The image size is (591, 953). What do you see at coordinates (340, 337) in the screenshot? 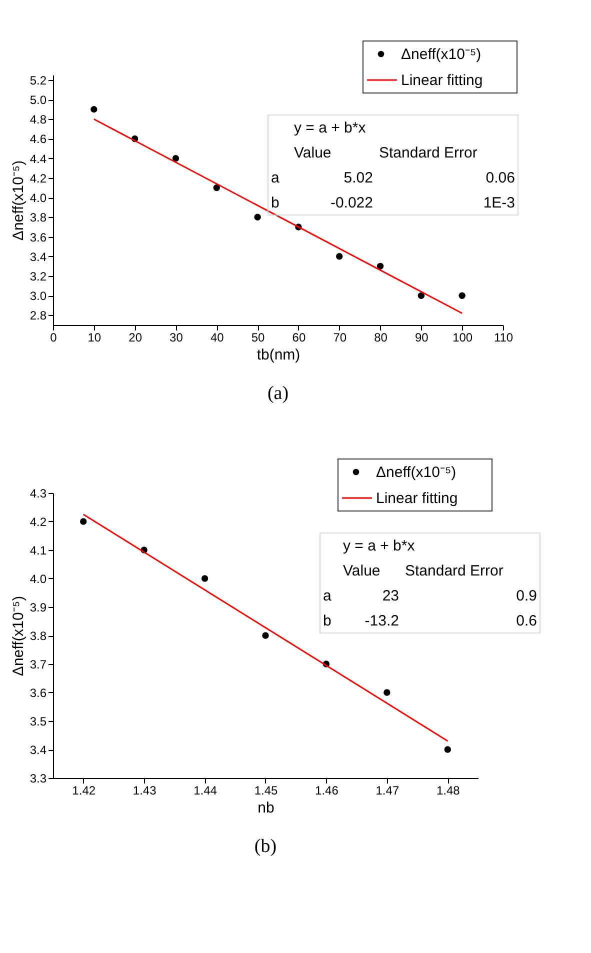
I see `x-tick-label: 70` at bounding box center [340, 337].